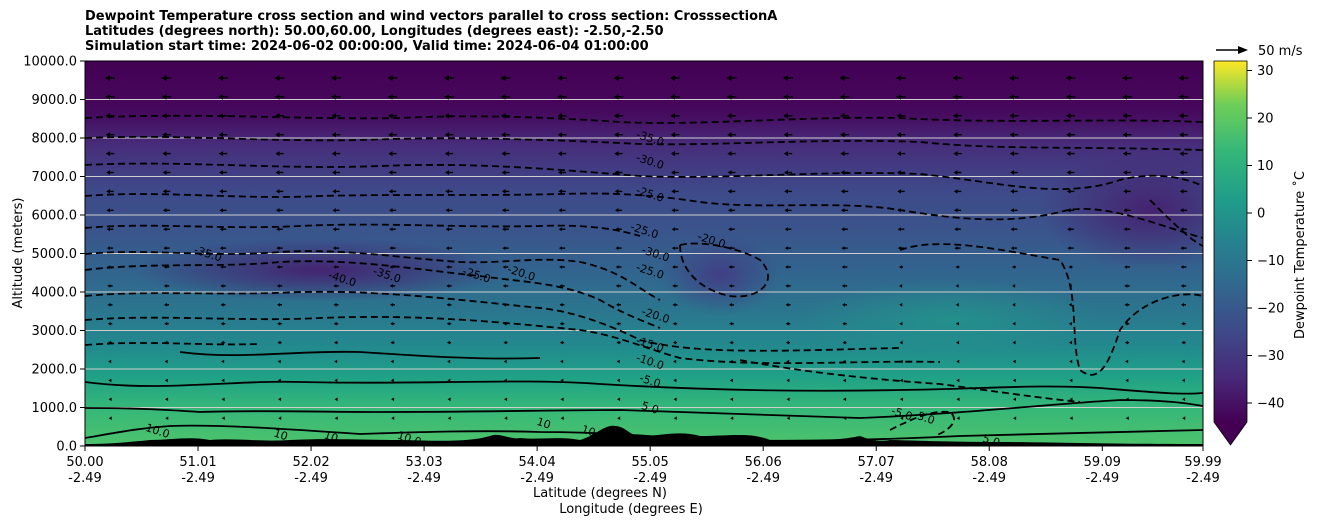  Describe the element at coordinates (650, 381) in the screenshot. I see `contour-label-text: -5.0` at that location.